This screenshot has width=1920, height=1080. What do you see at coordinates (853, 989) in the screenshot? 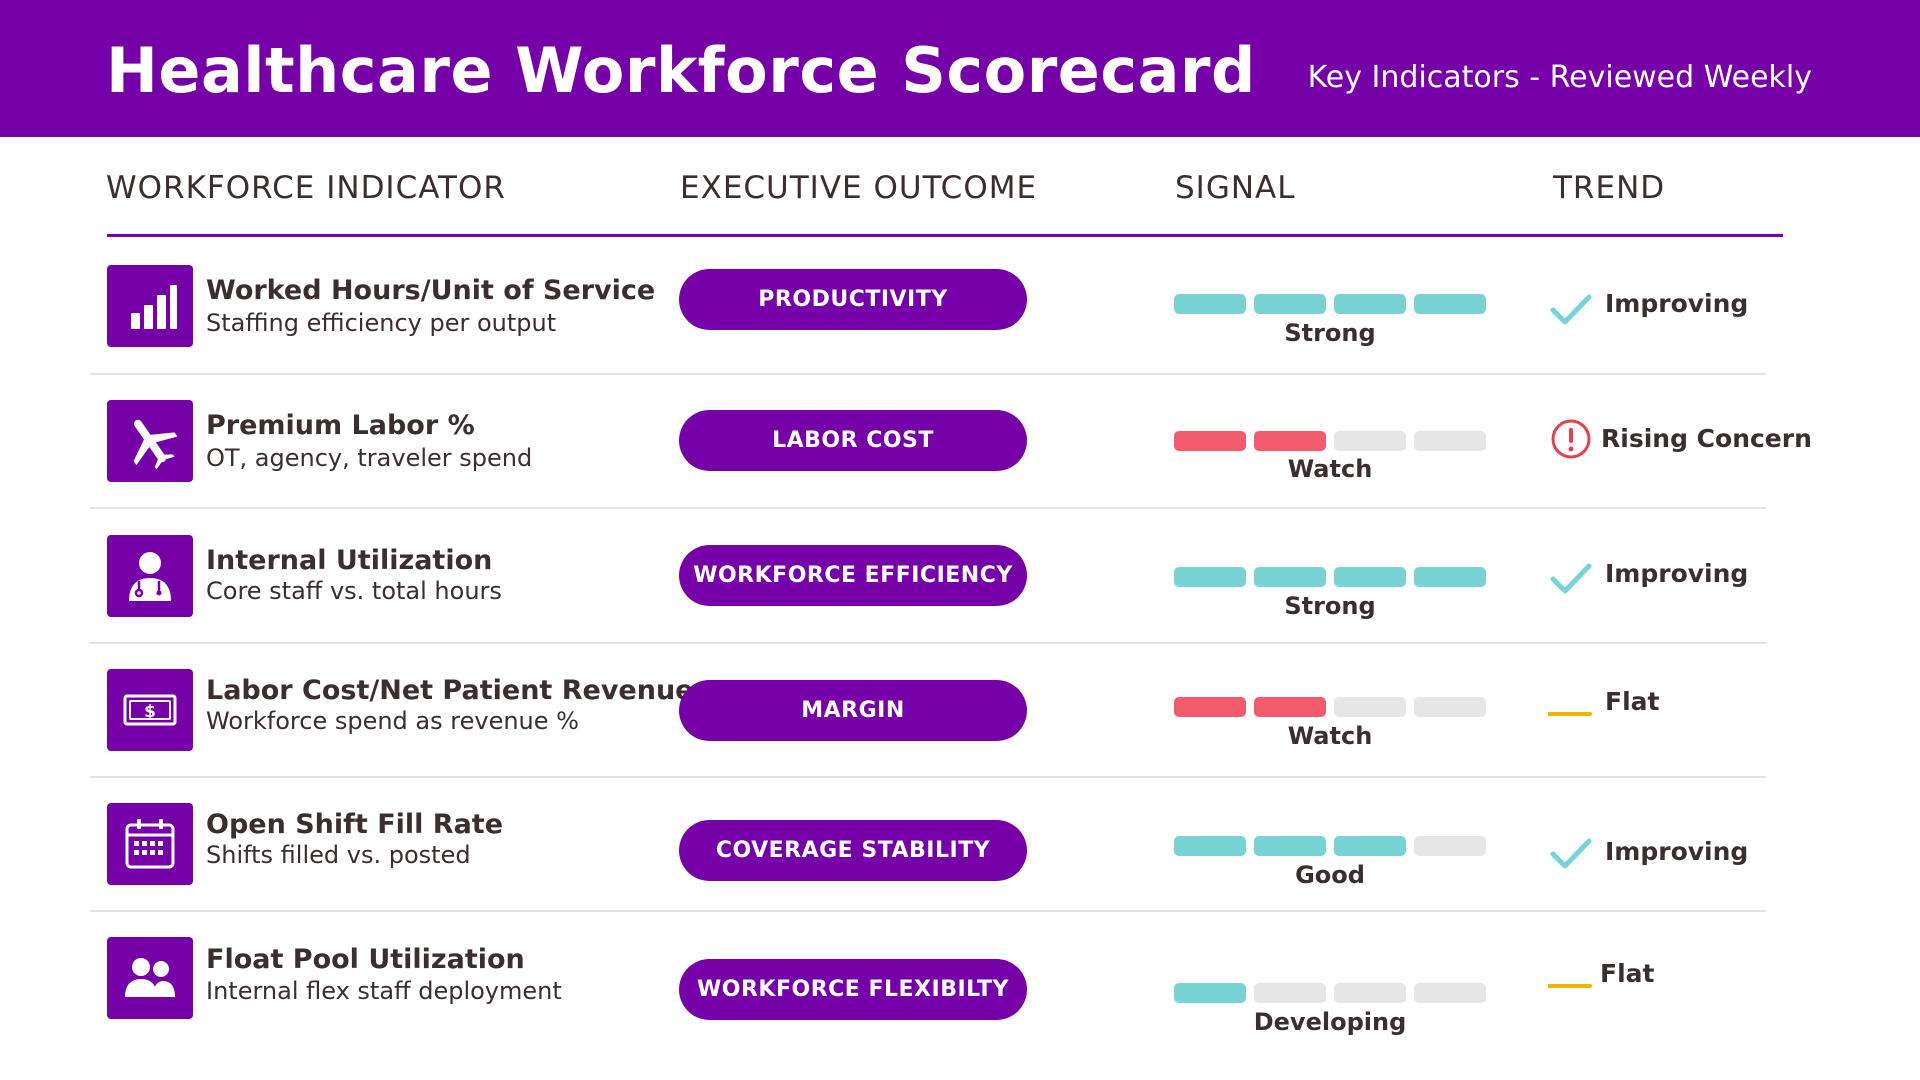
I see `outcome-badge: WORKFORCE FLEXIBILTY` at bounding box center [853, 989].